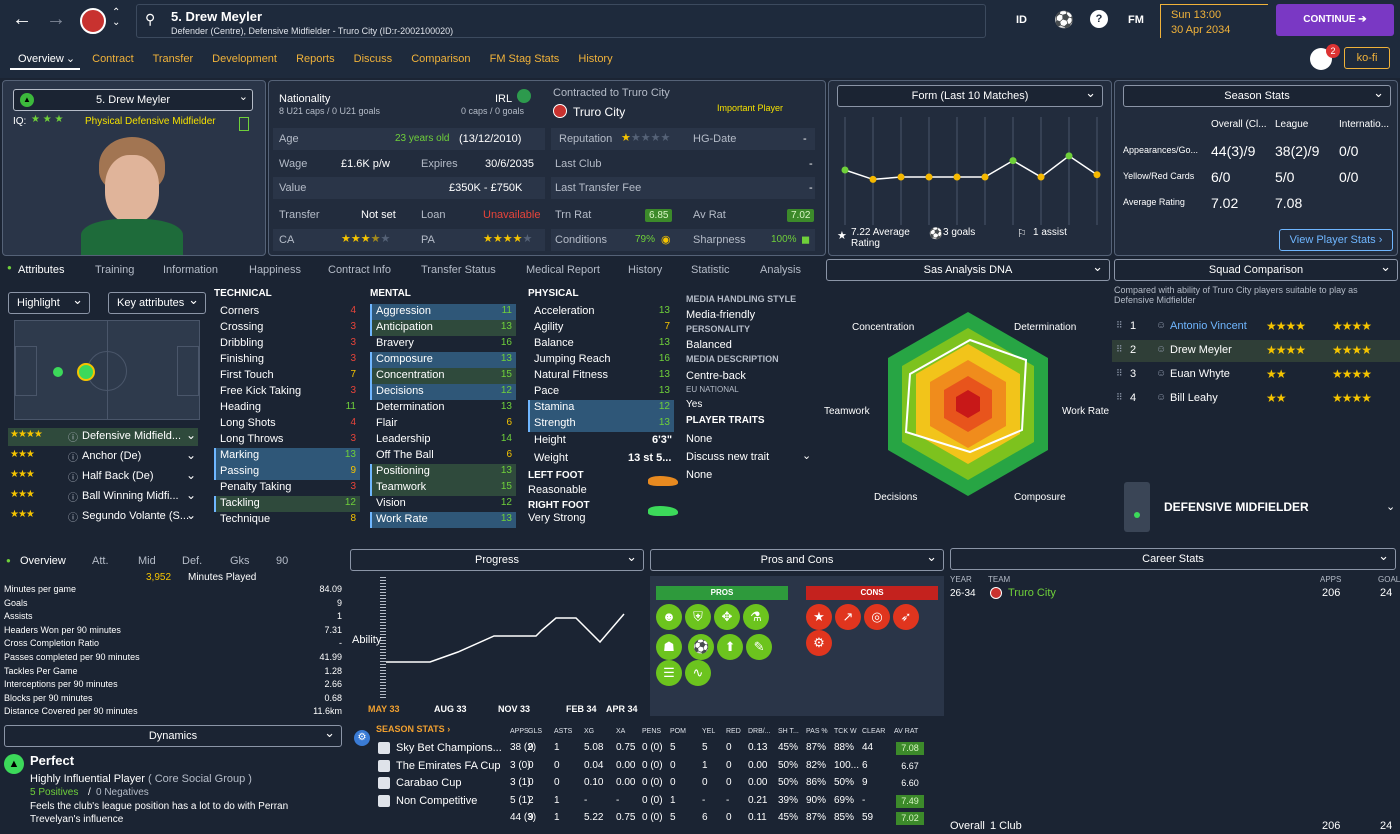 The image size is (1400, 834). Describe the element at coordinates (448, 765) in the screenshot. I see `competition-name: The Emirates FA Cup` at that location.